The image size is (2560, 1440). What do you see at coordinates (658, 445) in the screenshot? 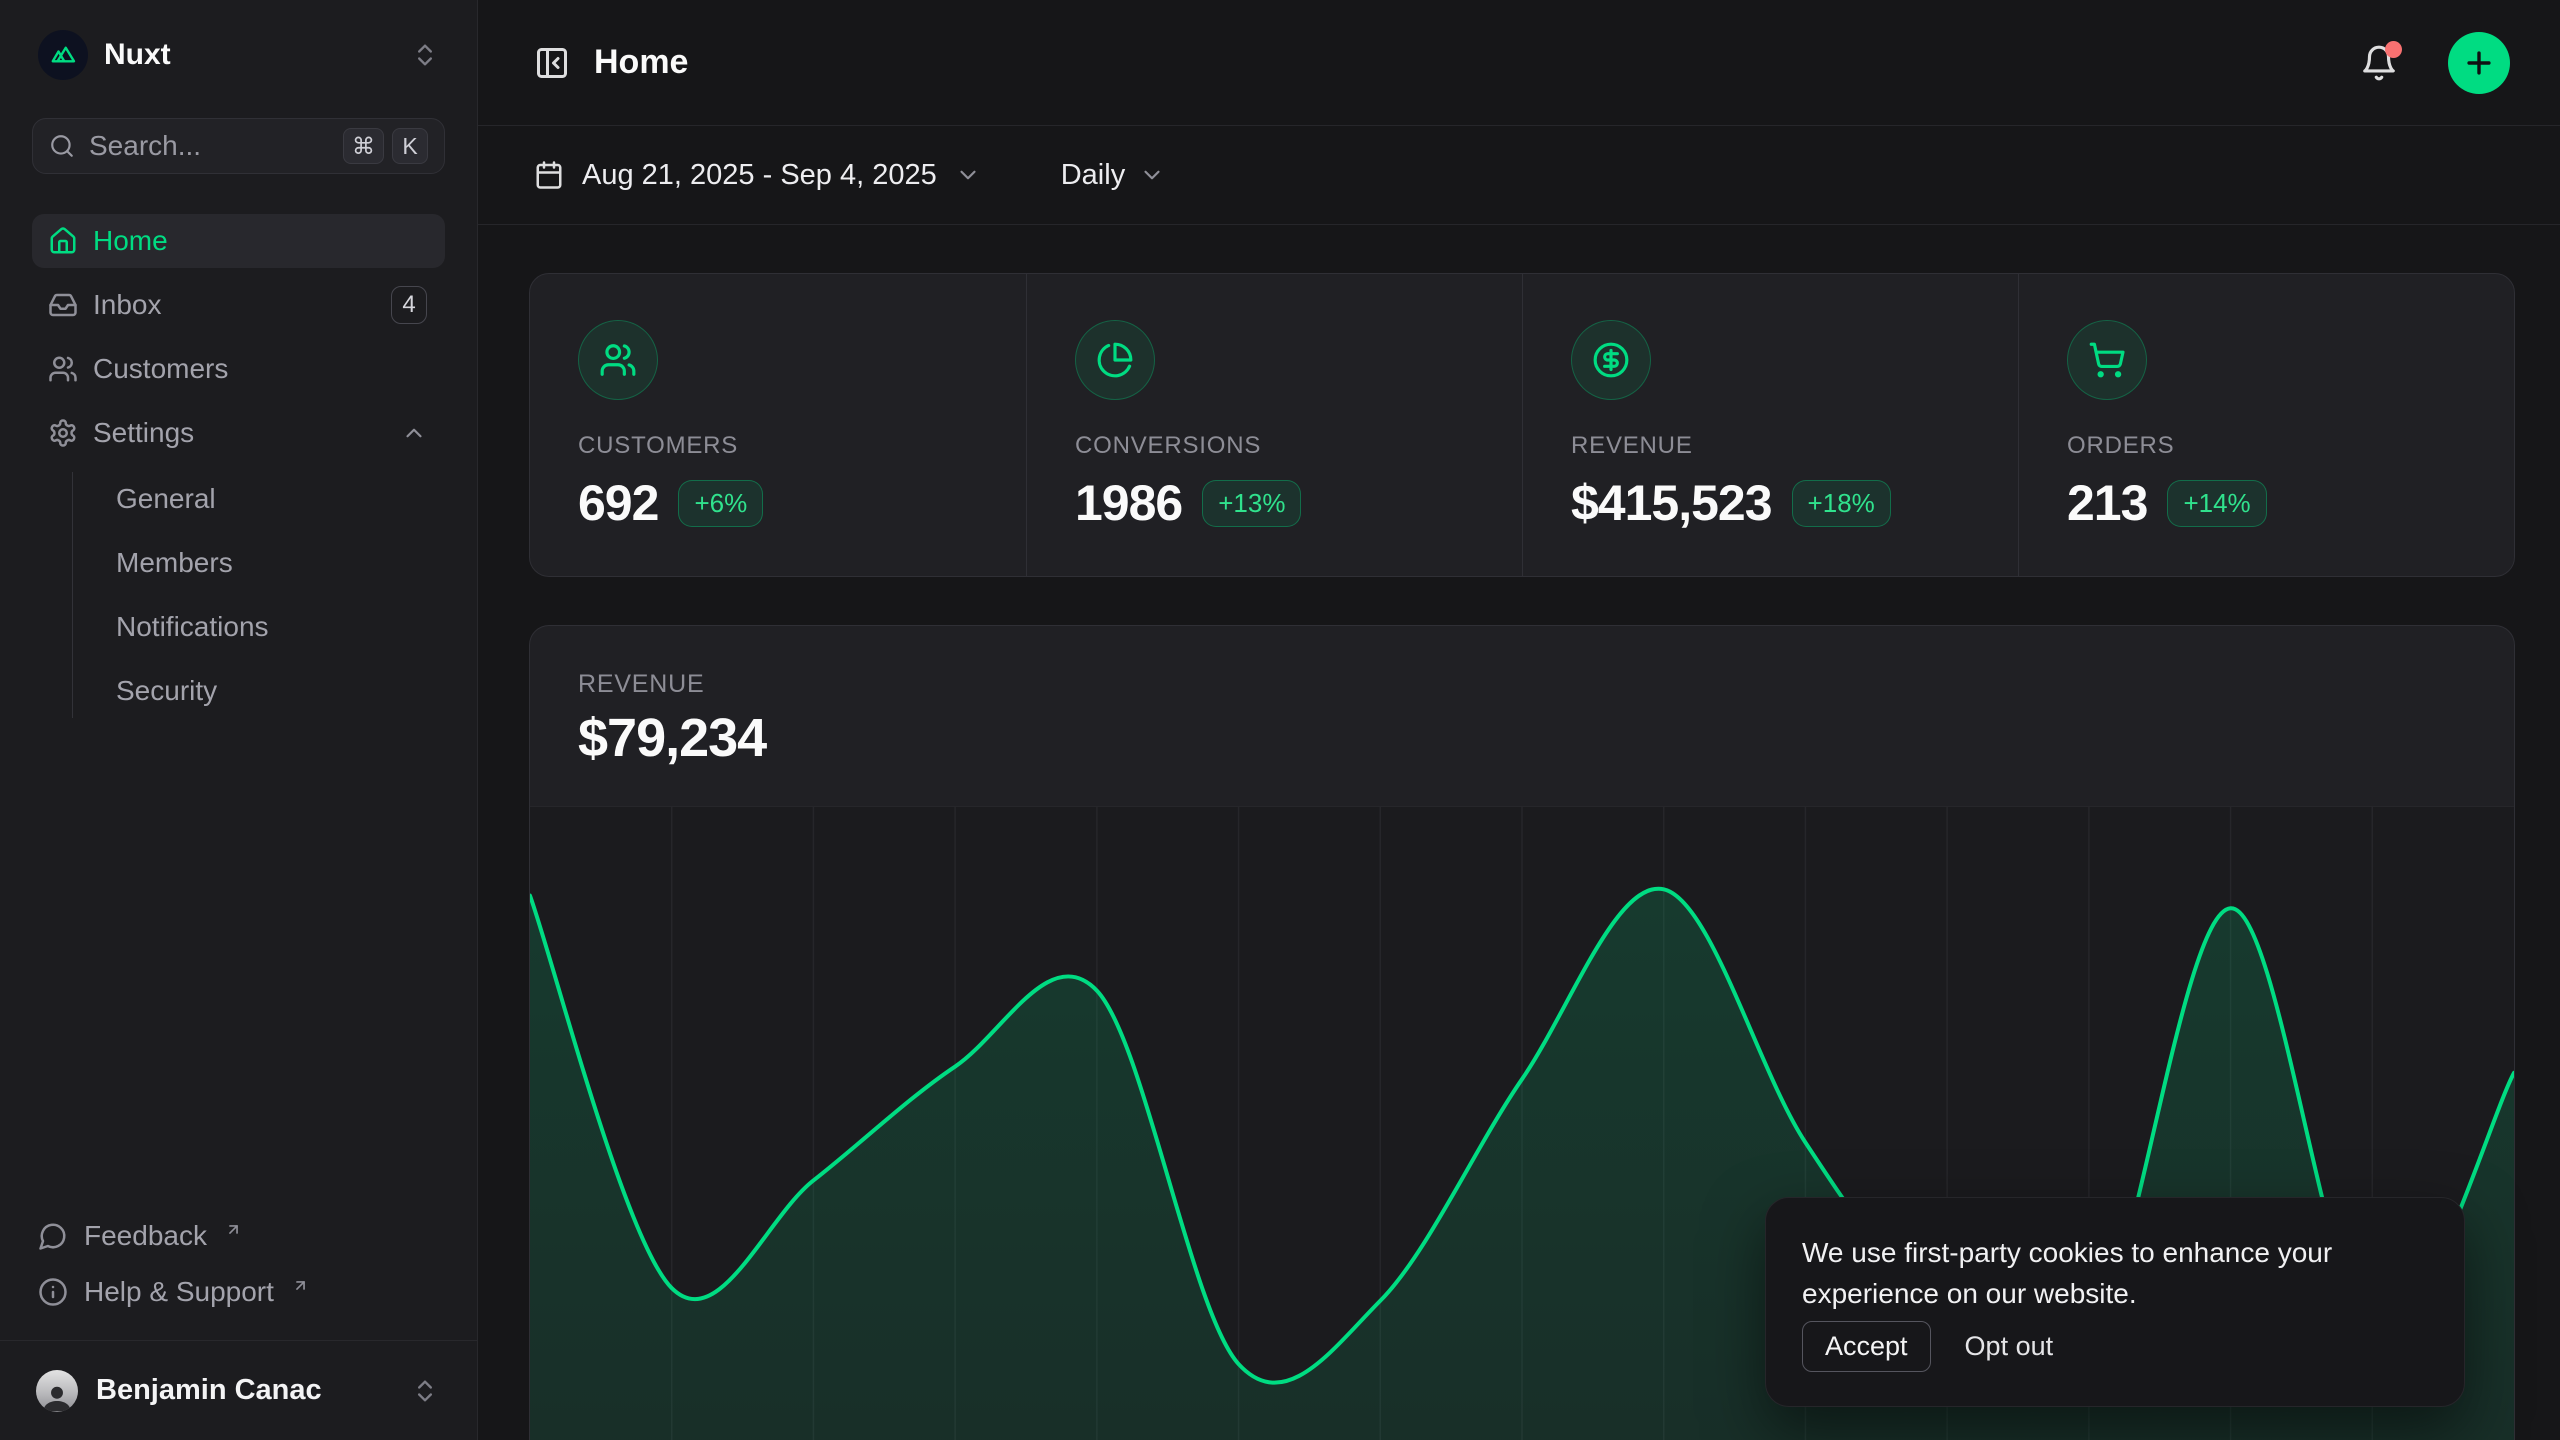
I see `stat-label: CUSTOMERS` at bounding box center [658, 445].